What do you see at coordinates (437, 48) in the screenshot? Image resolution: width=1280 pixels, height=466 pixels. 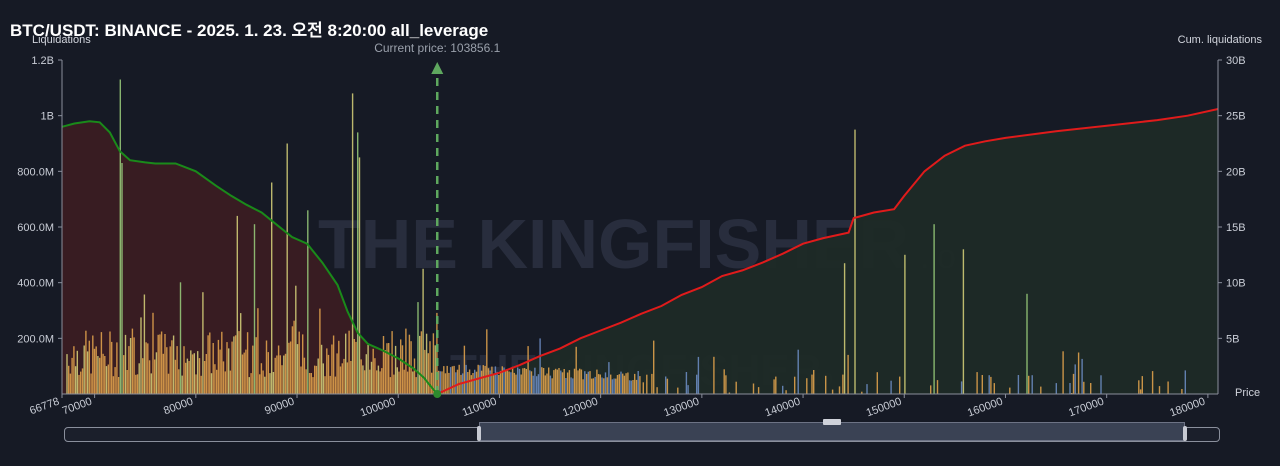 I see `current-price-label: Current price: 103856.1` at bounding box center [437, 48].